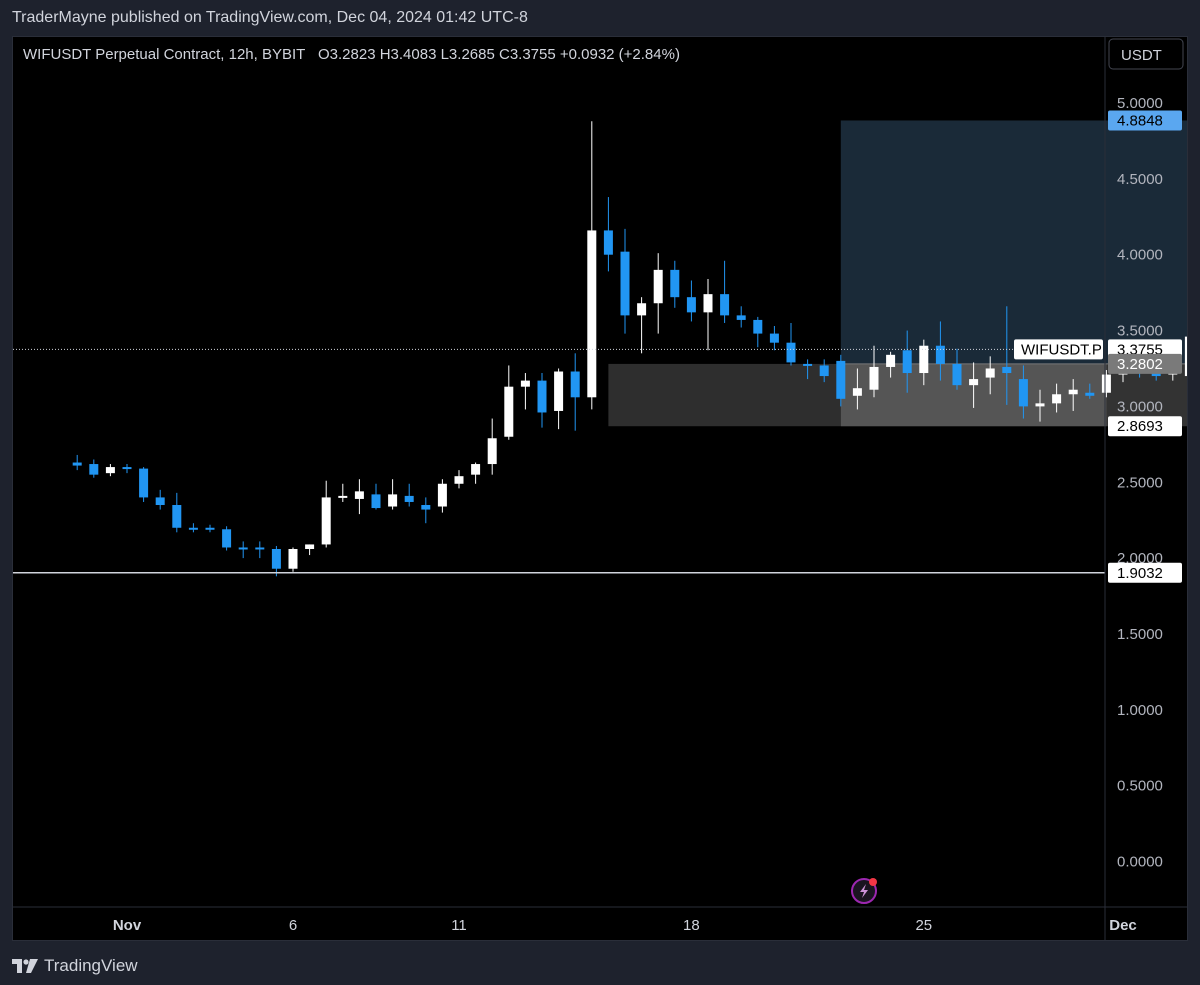 The width and height of the screenshot is (1200, 985). I want to click on chart-title: WIFUSDT Perpetual Contract, 12h, BYBIT, so click(164, 54).